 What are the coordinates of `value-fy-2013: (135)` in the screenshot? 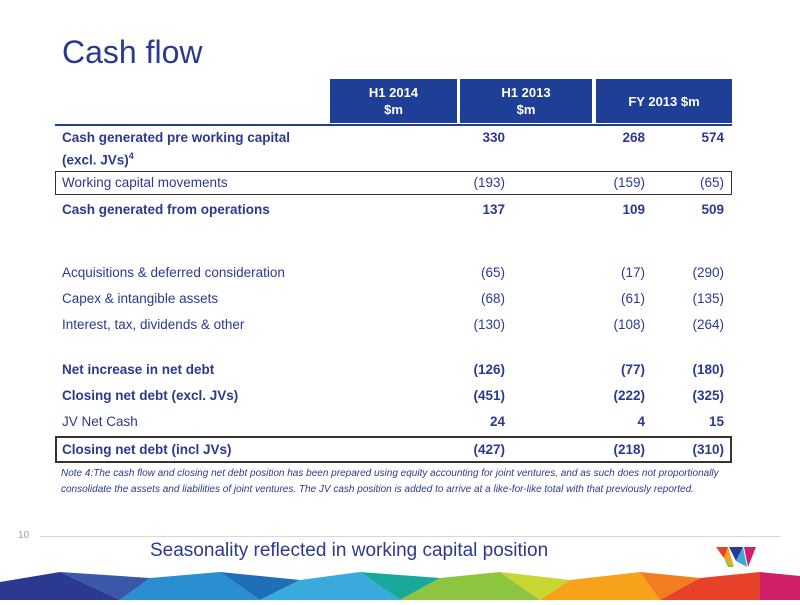 It's located at (708, 298).